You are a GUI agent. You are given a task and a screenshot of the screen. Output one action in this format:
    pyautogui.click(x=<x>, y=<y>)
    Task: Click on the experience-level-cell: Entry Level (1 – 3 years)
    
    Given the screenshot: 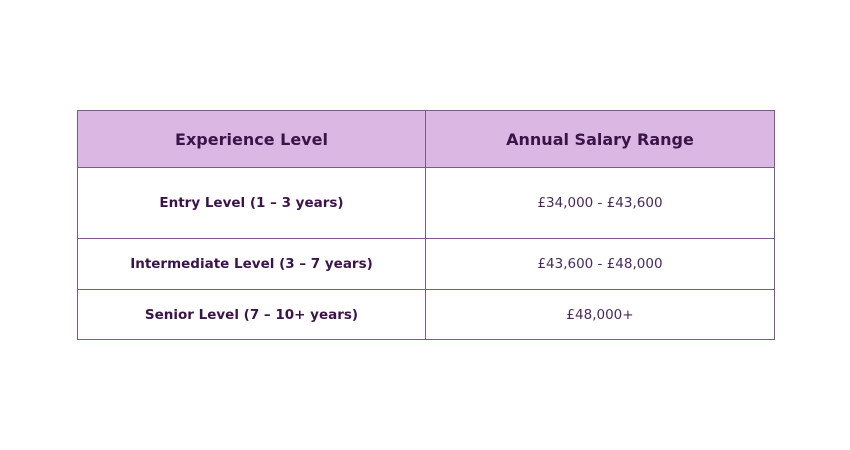 What is the action you would take?
    pyautogui.click(x=251, y=203)
    